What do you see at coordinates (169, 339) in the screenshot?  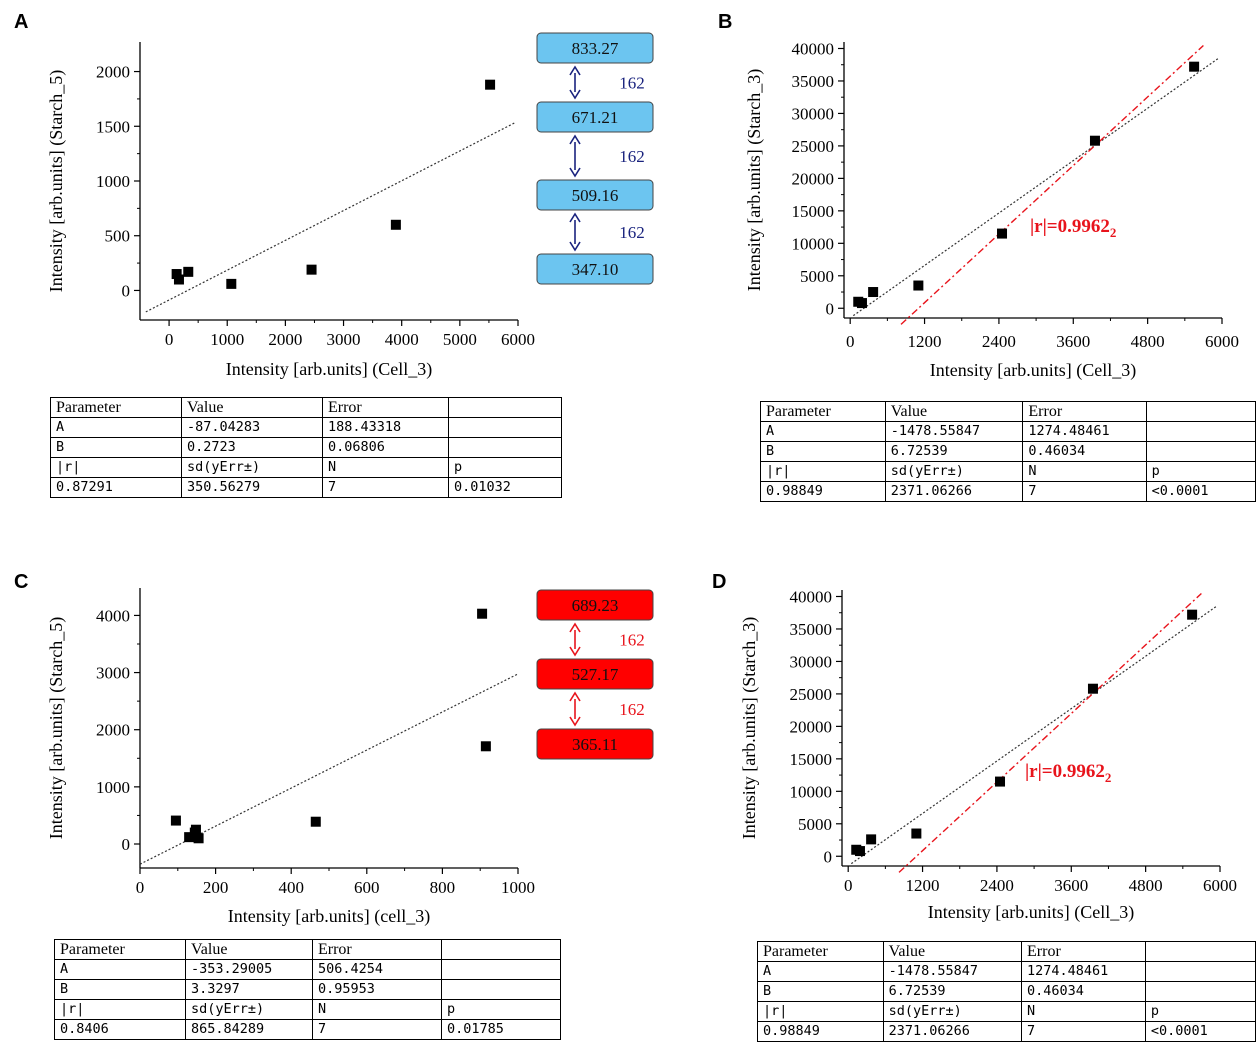 I see `x-tick-label-a: 0` at bounding box center [169, 339].